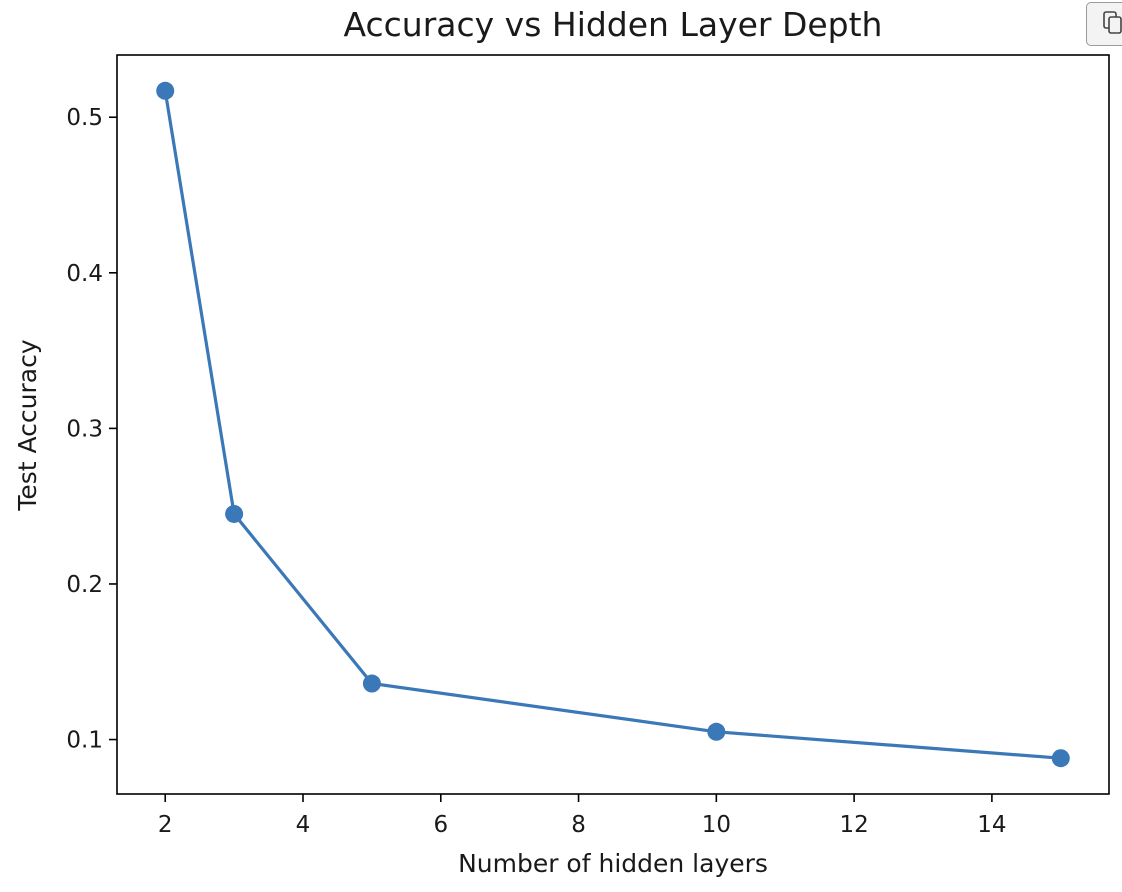 This screenshot has width=1122, height=892. I want to click on y-axis-label: Test Accuracy, so click(27, 425).